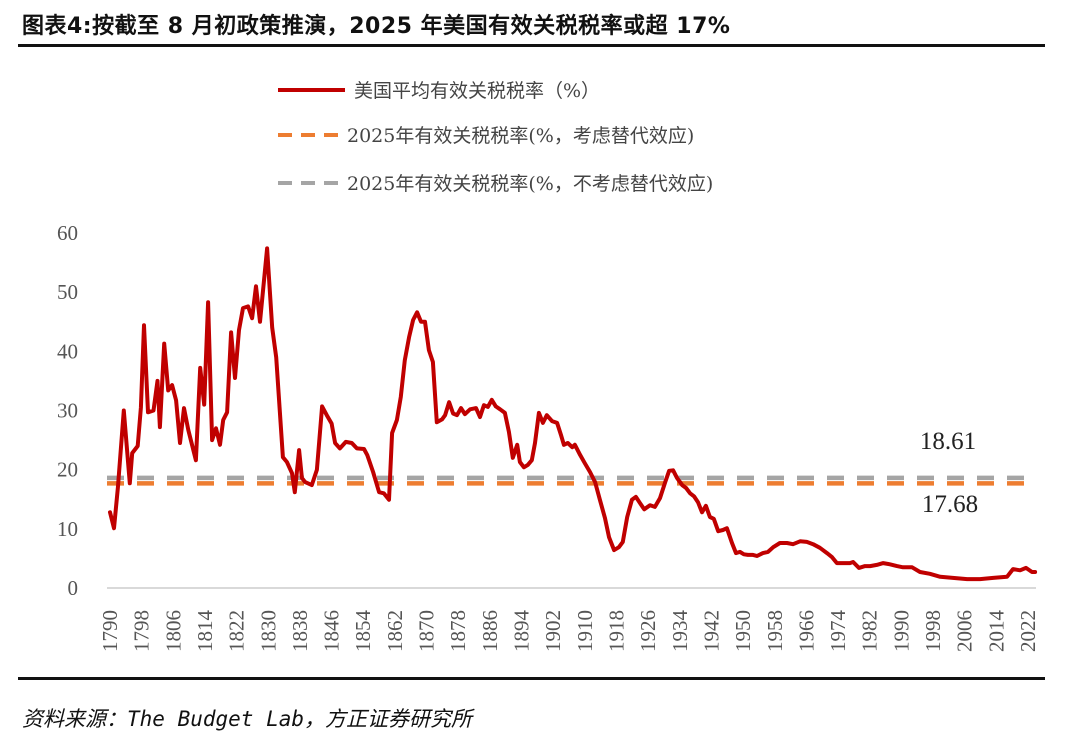 The width and height of the screenshot is (1080, 742). I want to click on source-note: 资料来源：The Budget Lab，方正证券研究所, so click(247, 719).